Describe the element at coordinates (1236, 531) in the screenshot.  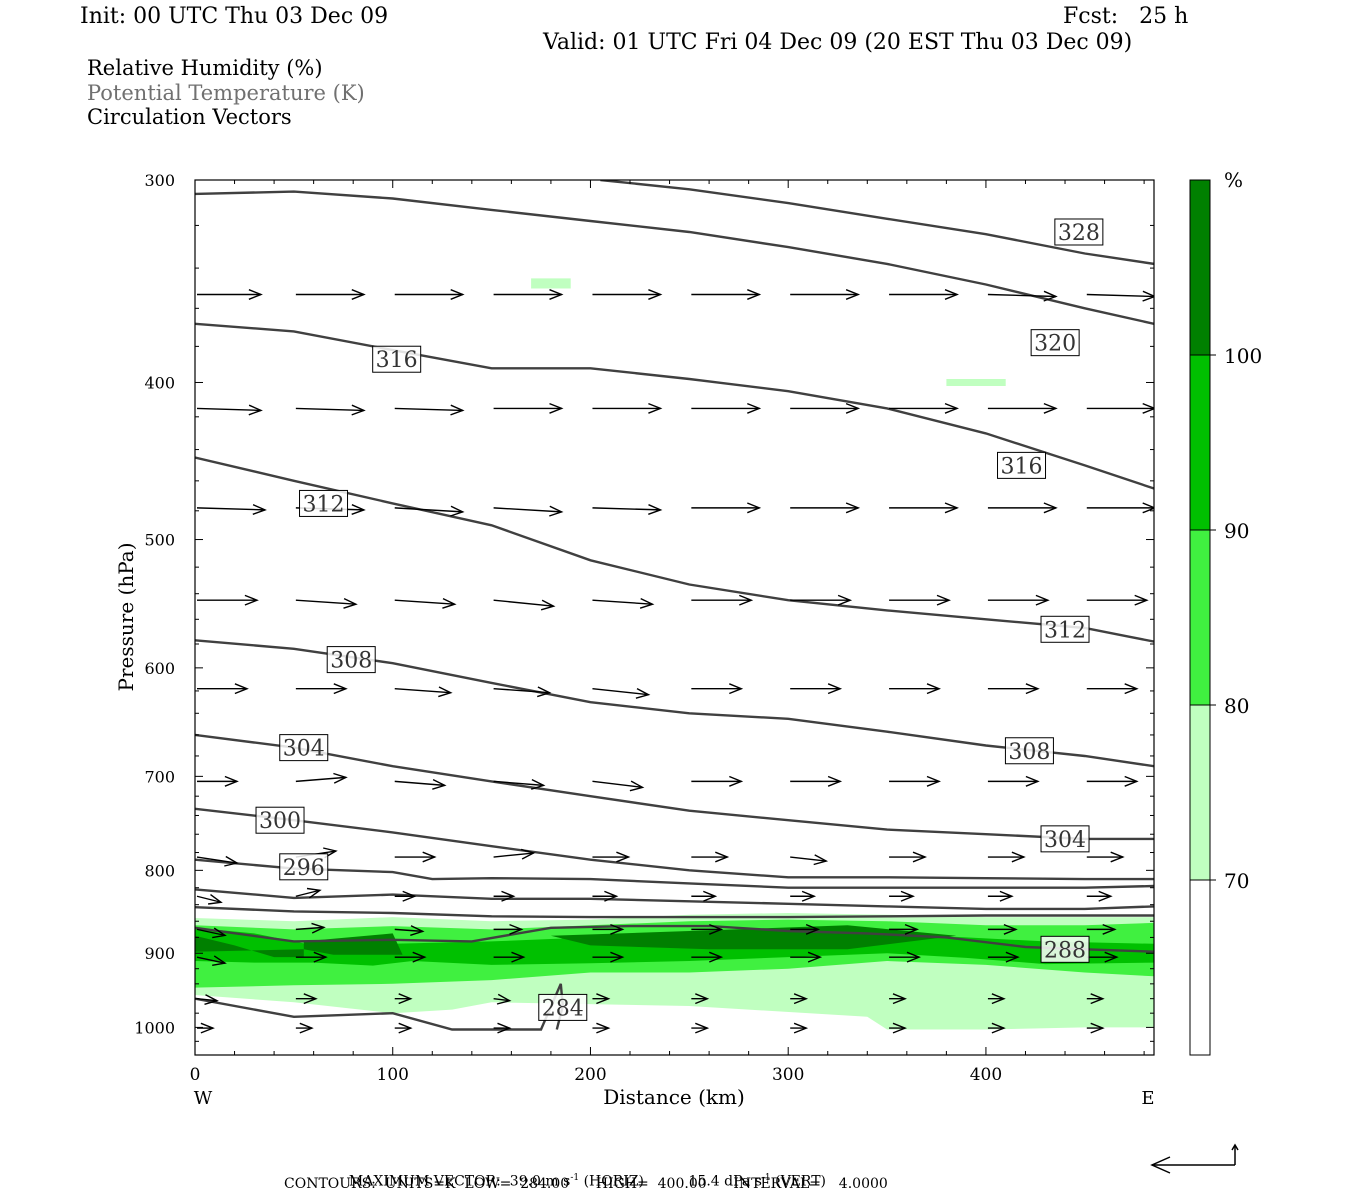
I see `colorbar-label-90: 90` at that location.